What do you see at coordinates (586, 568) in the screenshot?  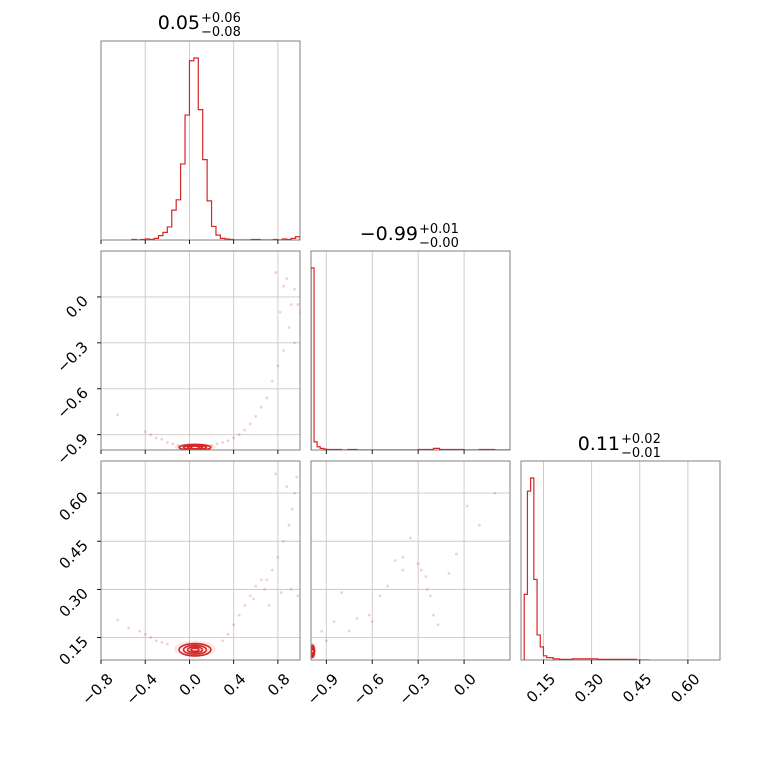 I see `hist-2-steps` at bounding box center [586, 568].